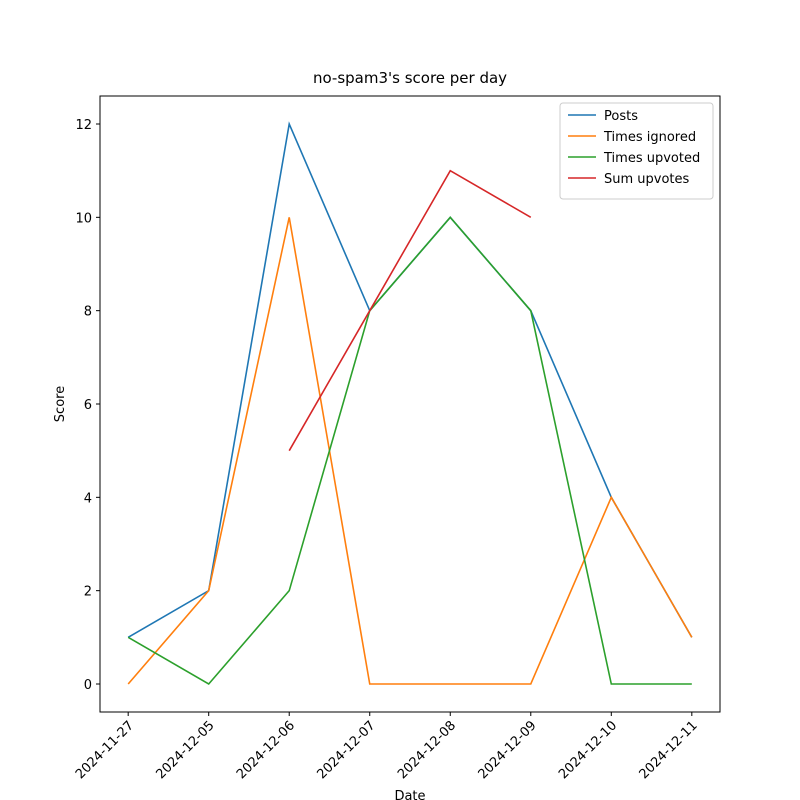 The image size is (800, 800). I want to click on y-tick-label: 10, so click(83, 218).